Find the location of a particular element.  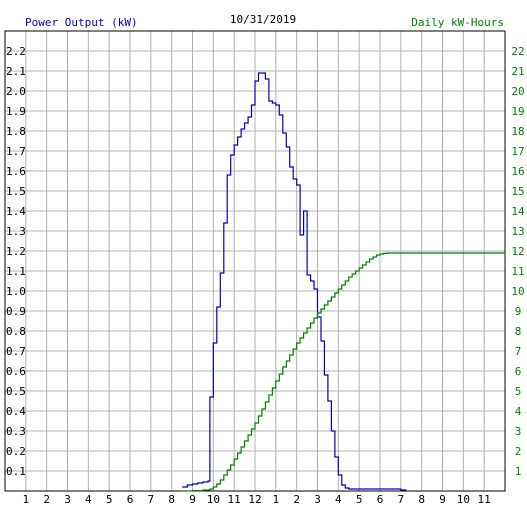

left-tick-label: 1.7 is located at coordinates (16, 151).